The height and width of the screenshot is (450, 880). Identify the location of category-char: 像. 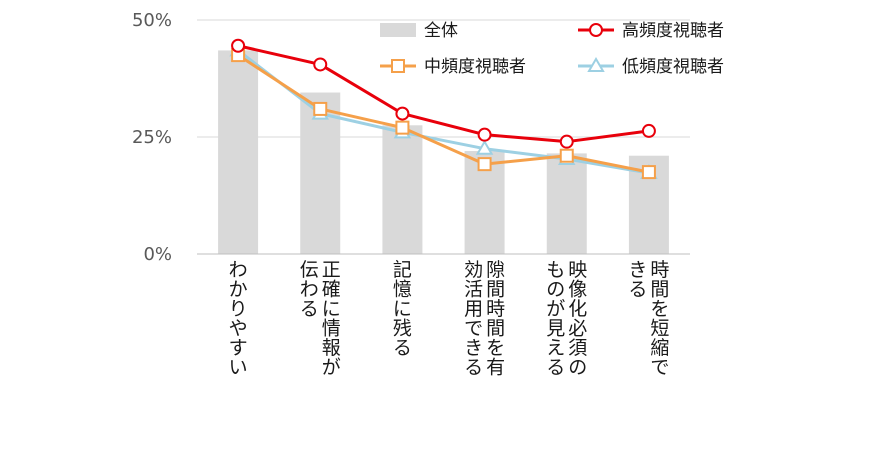
(577, 290).